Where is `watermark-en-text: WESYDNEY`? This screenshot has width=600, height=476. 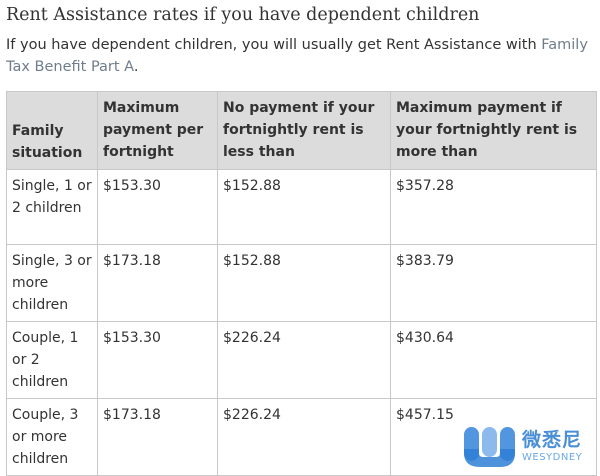
watermark-en-text: WESYDNEY is located at coordinates (552, 457).